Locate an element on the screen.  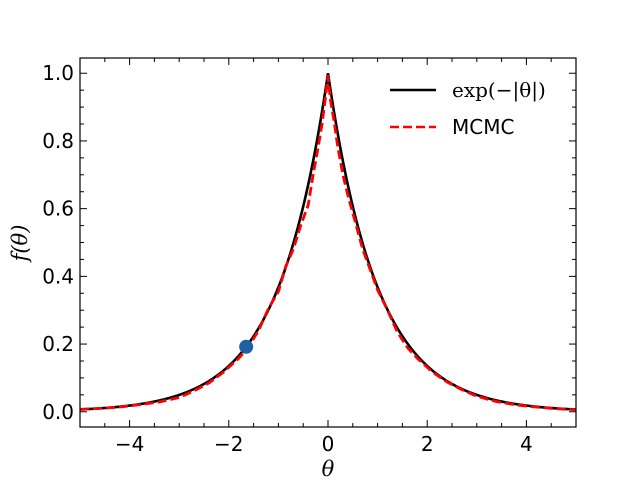
x-tick-label: 2 is located at coordinates (427, 444).